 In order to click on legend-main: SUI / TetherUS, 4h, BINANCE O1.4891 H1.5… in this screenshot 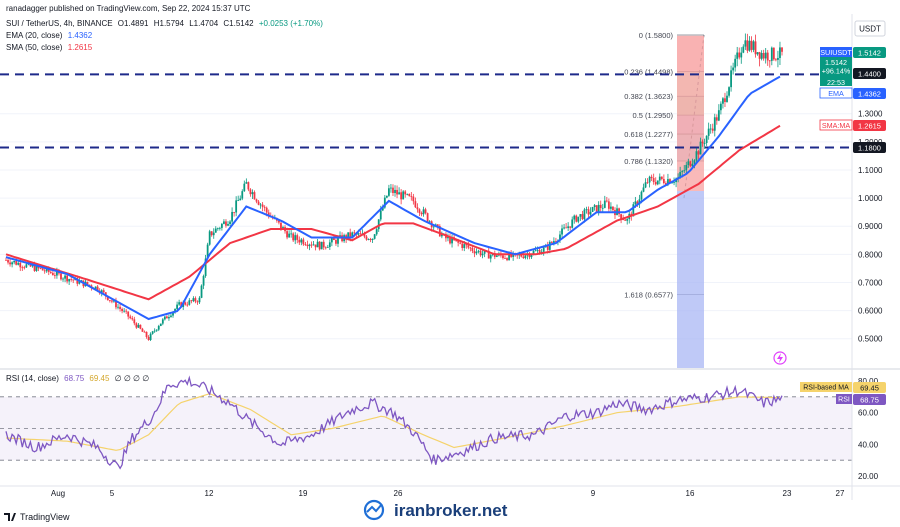, I will do `click(166, 23)`.